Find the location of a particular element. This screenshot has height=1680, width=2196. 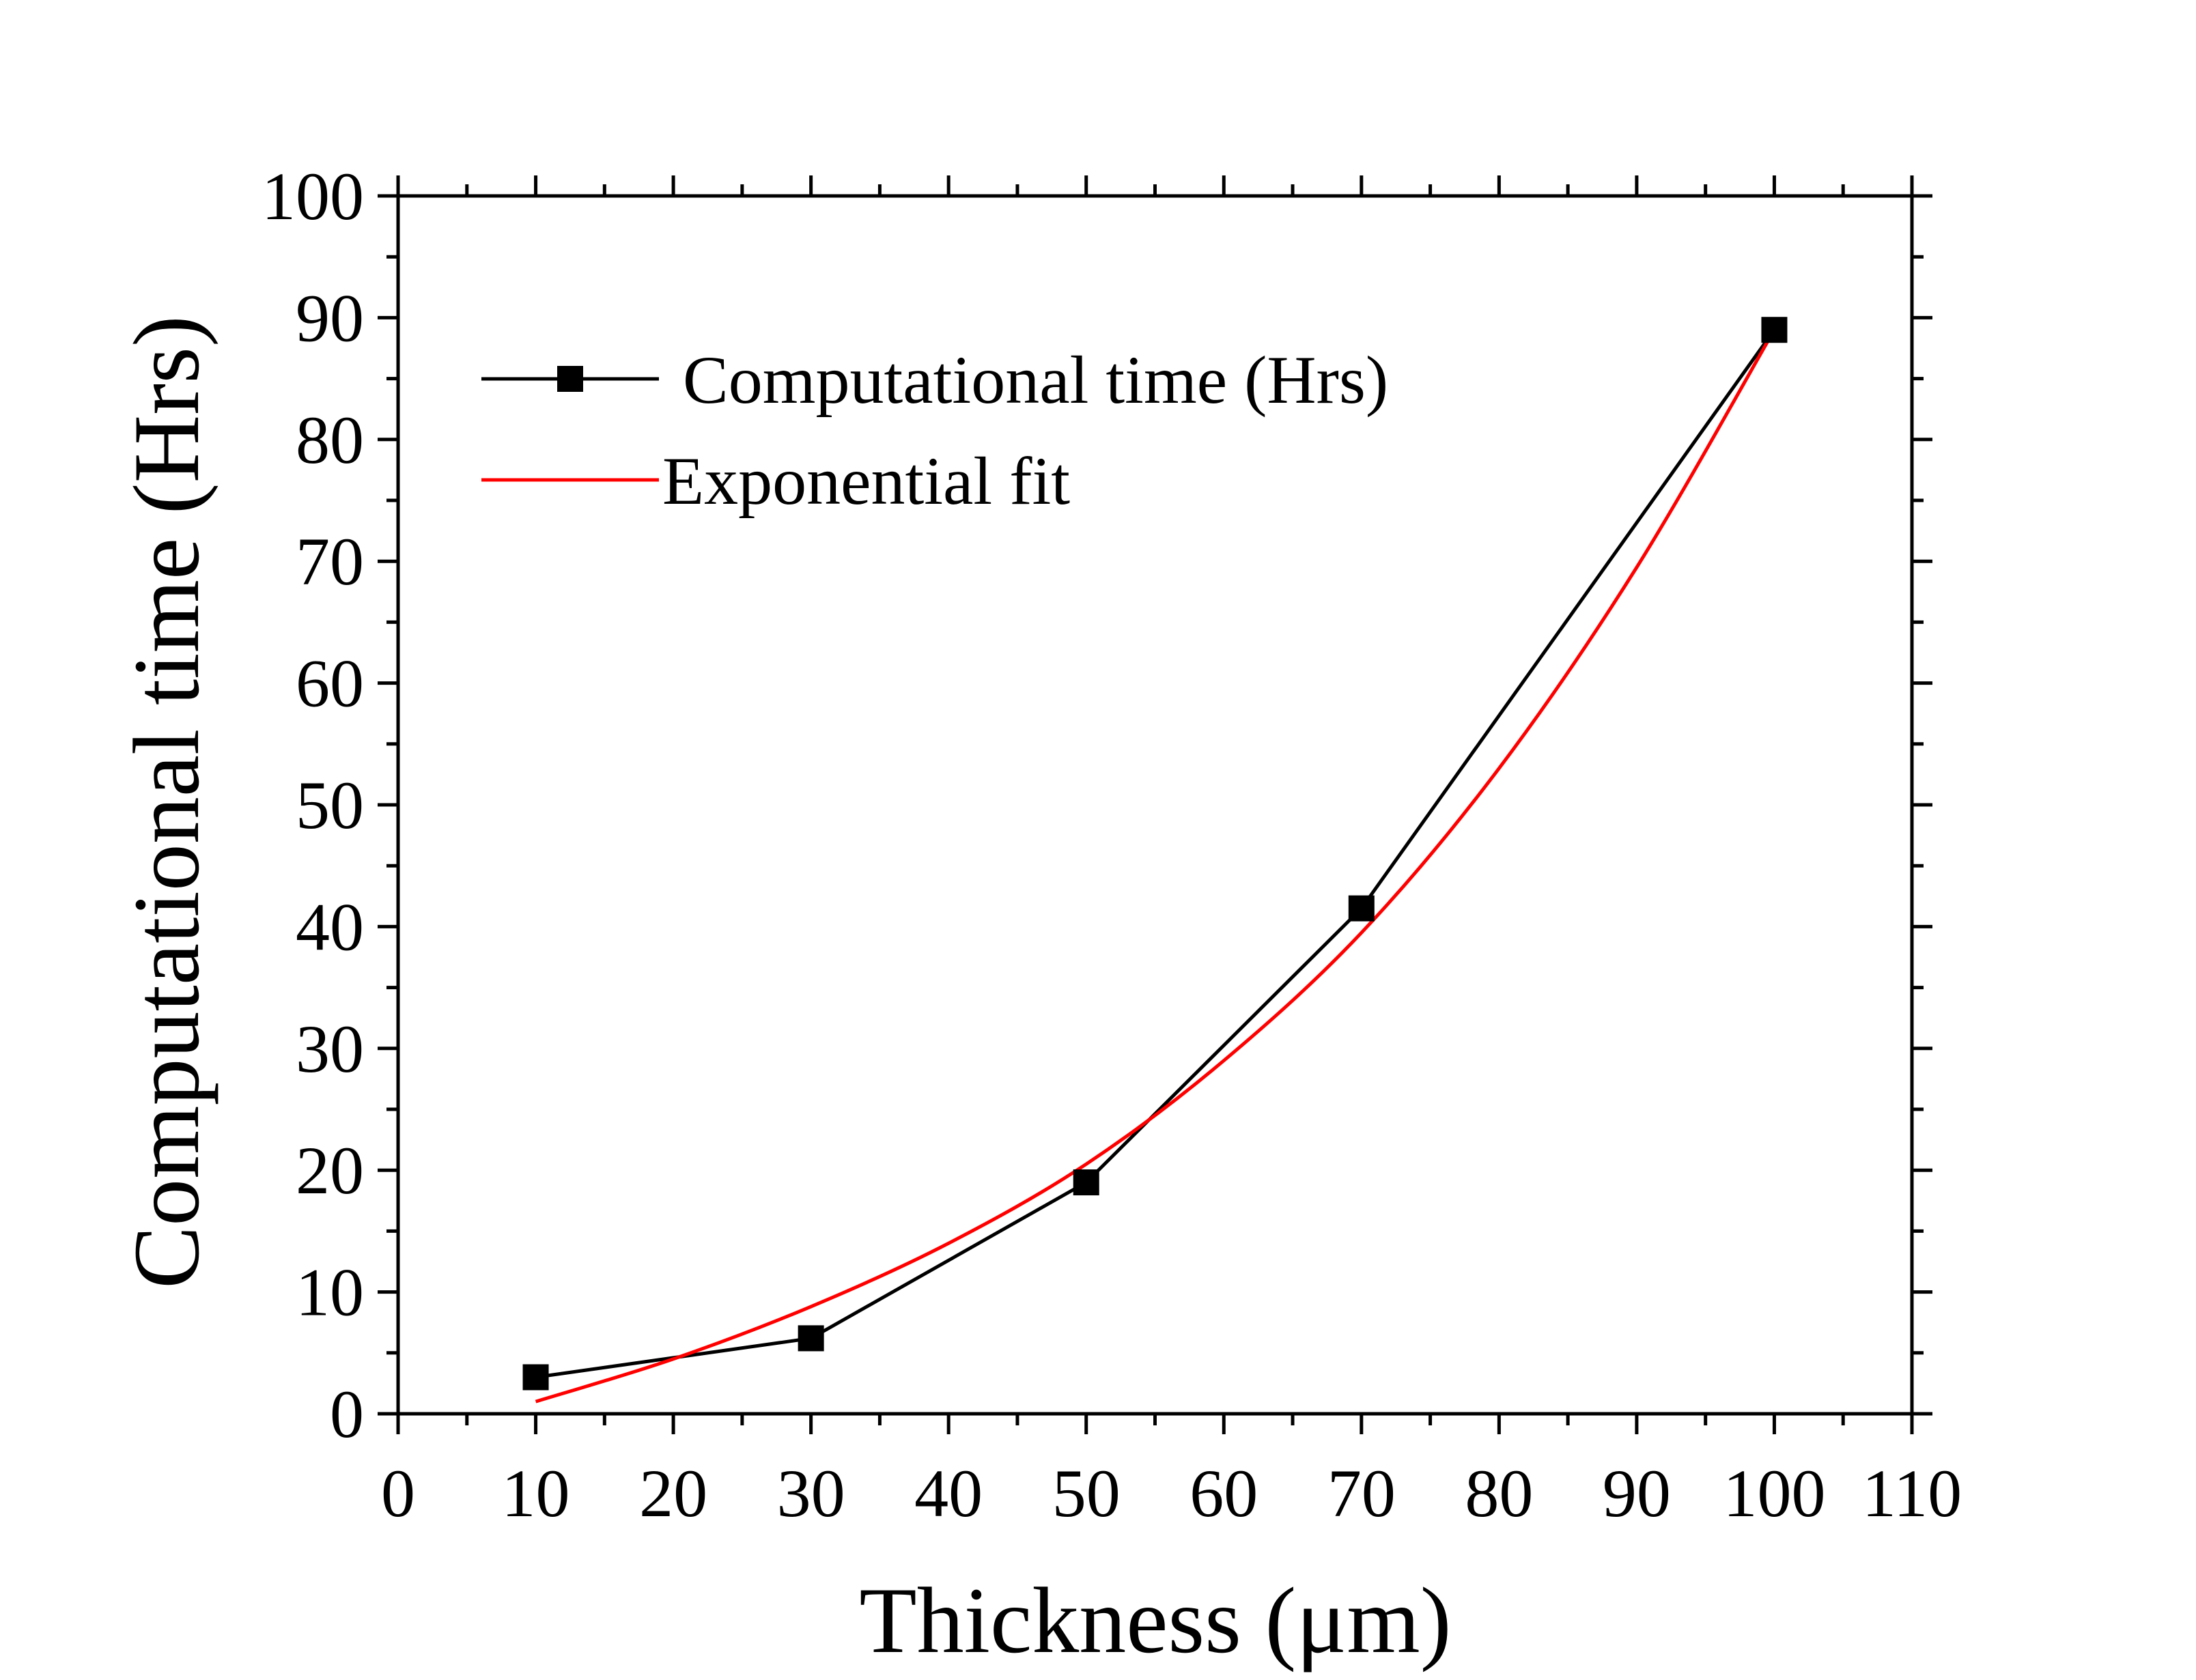

legend-marker-computational-time is located at coordinates (570, 379).